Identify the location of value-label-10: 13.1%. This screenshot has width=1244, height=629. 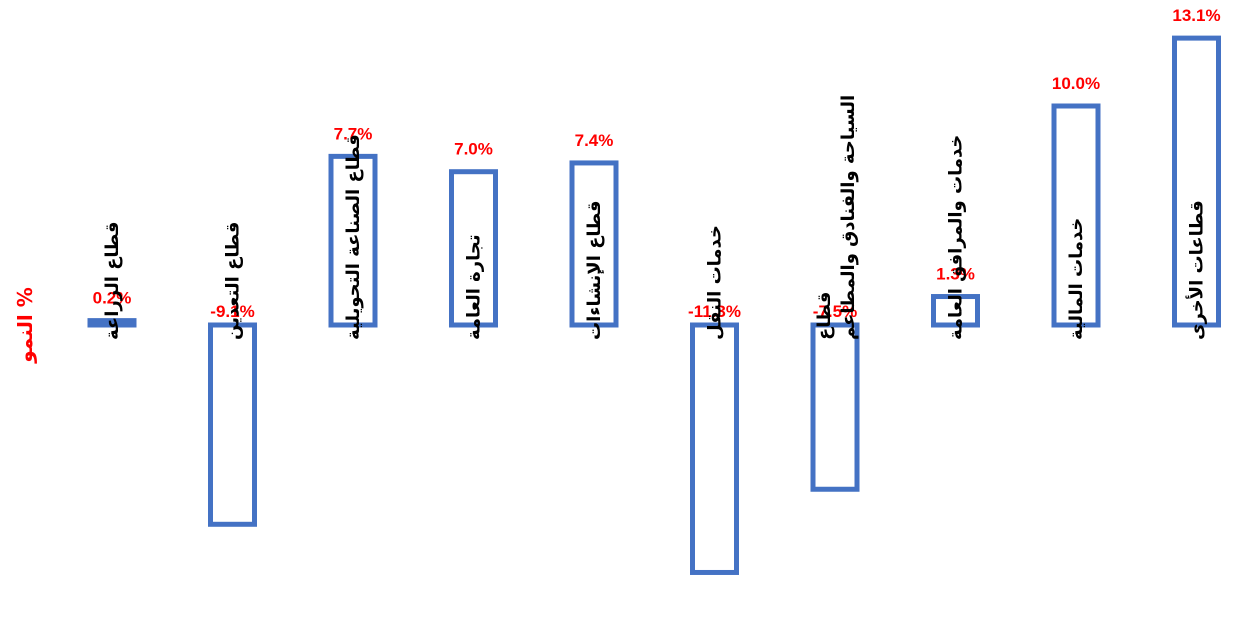
(1196, 15).